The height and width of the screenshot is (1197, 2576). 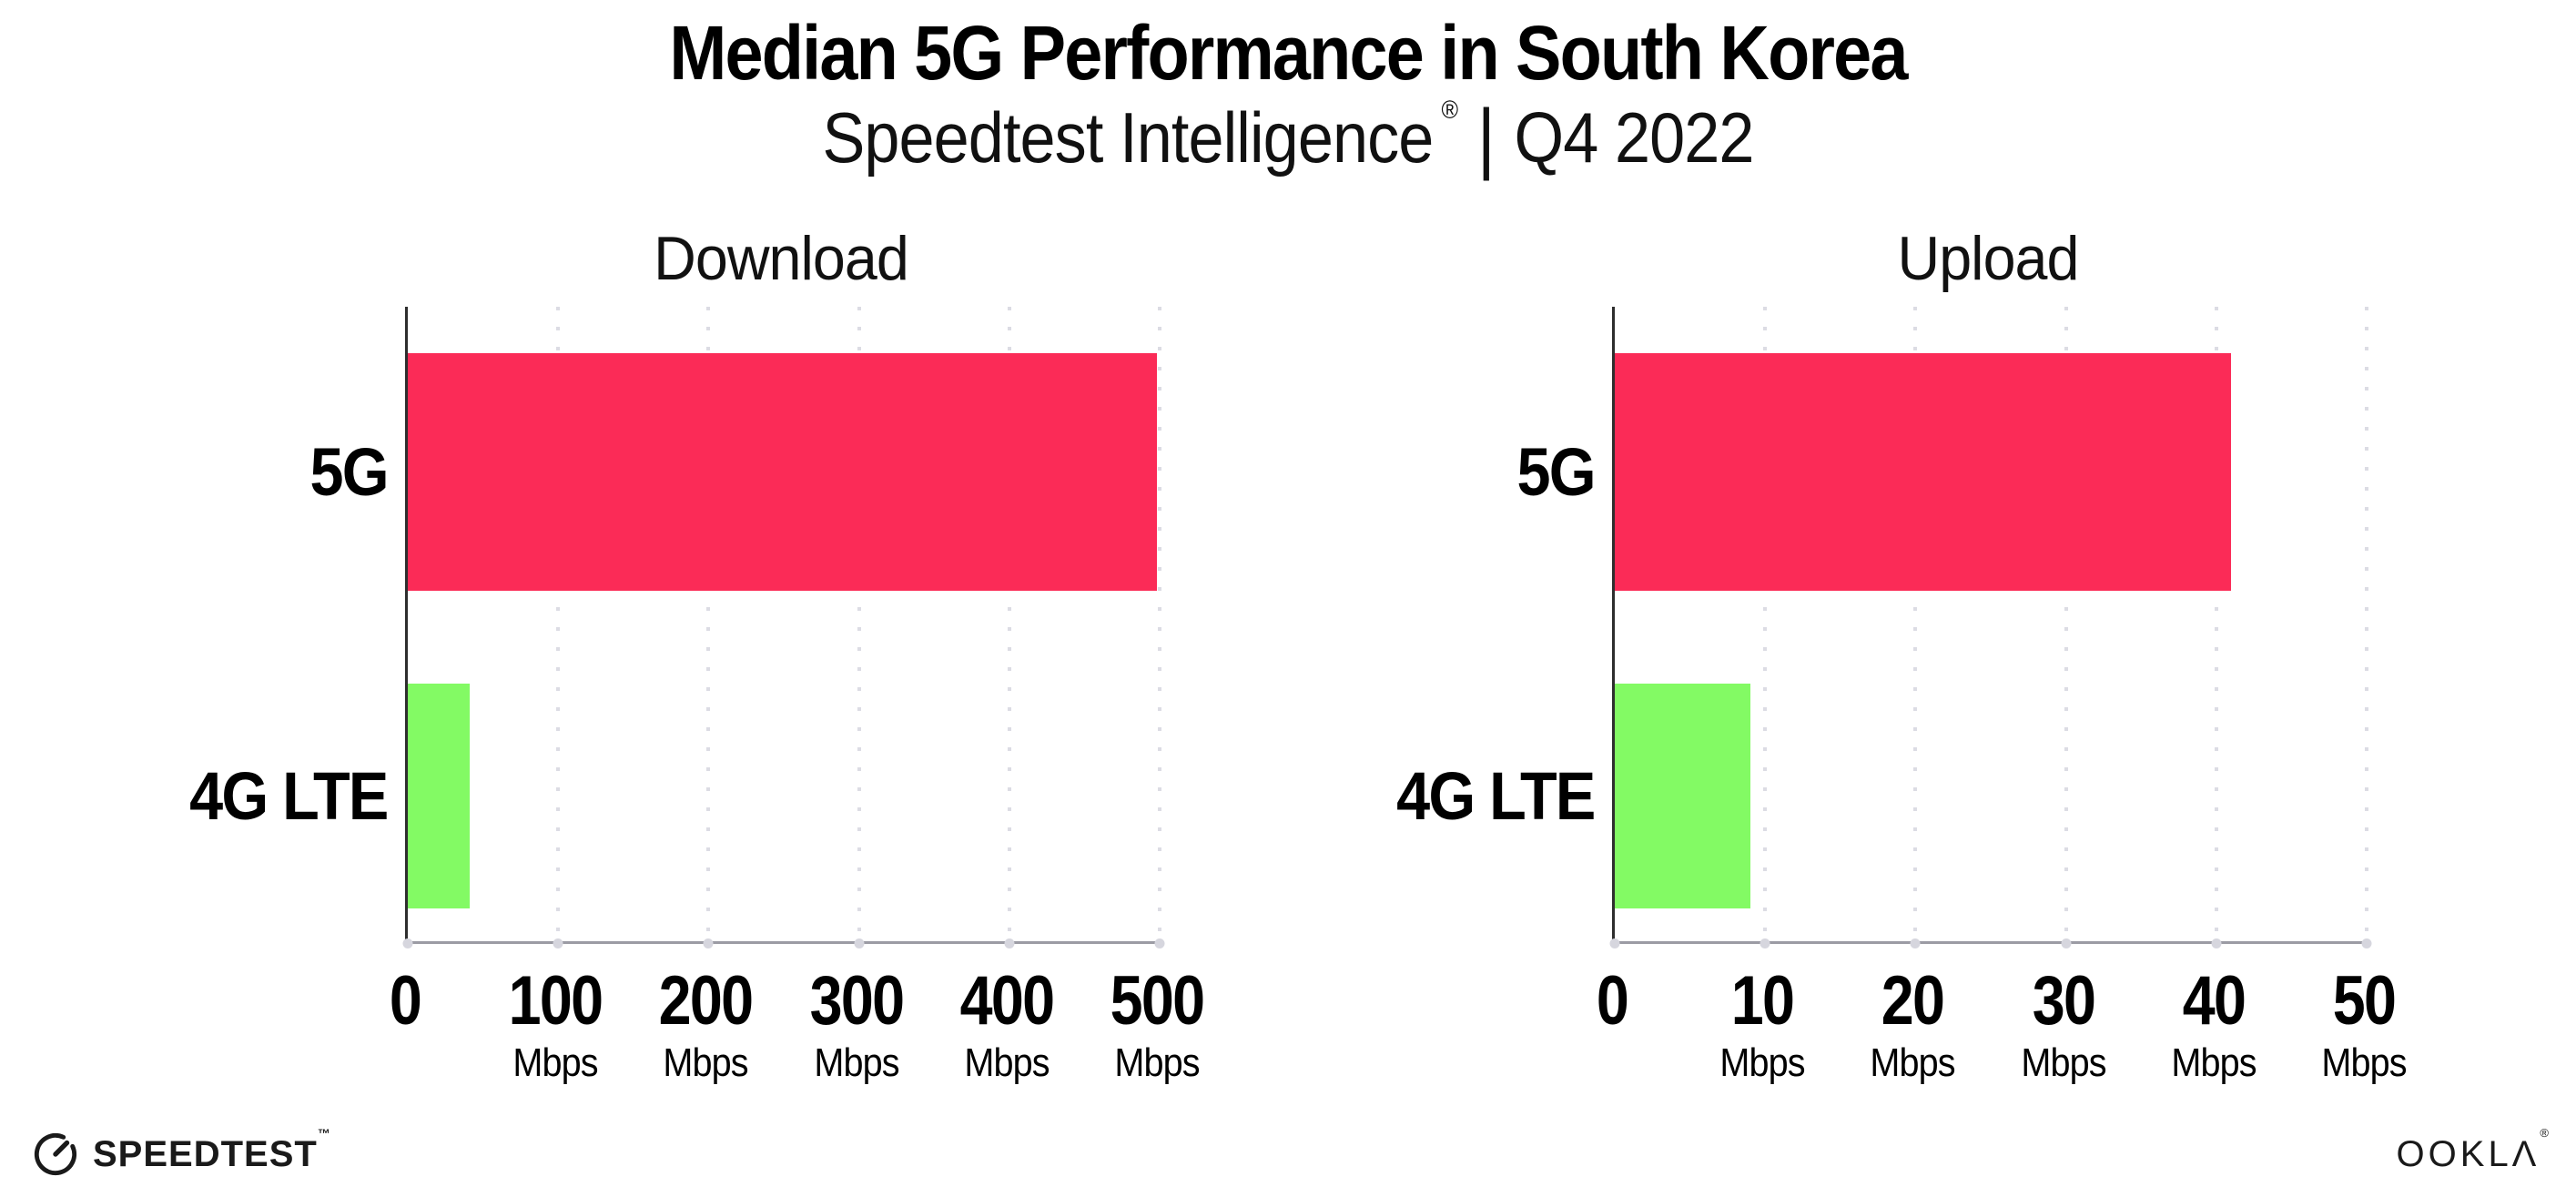 What do you see at coordinates (781, 258) in the screenshot?
I see `download-chart-title: Download` at bounding box center [781, 258].